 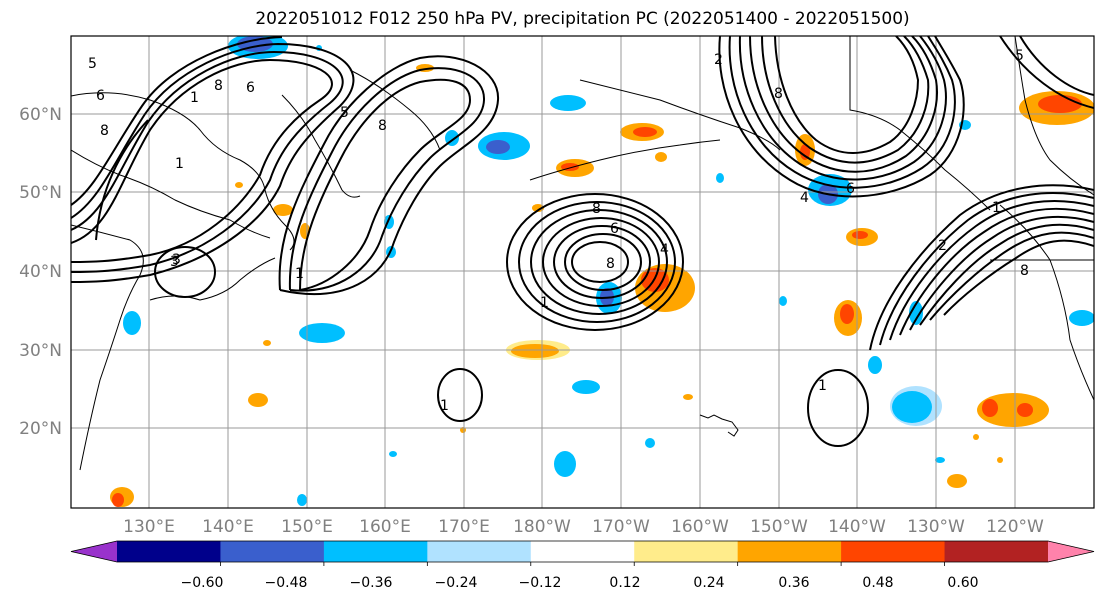 What do you see at coordinates (40, 193) in the screenshot?
I see `lat-label: 50°N` at bounding box center [40, 193].